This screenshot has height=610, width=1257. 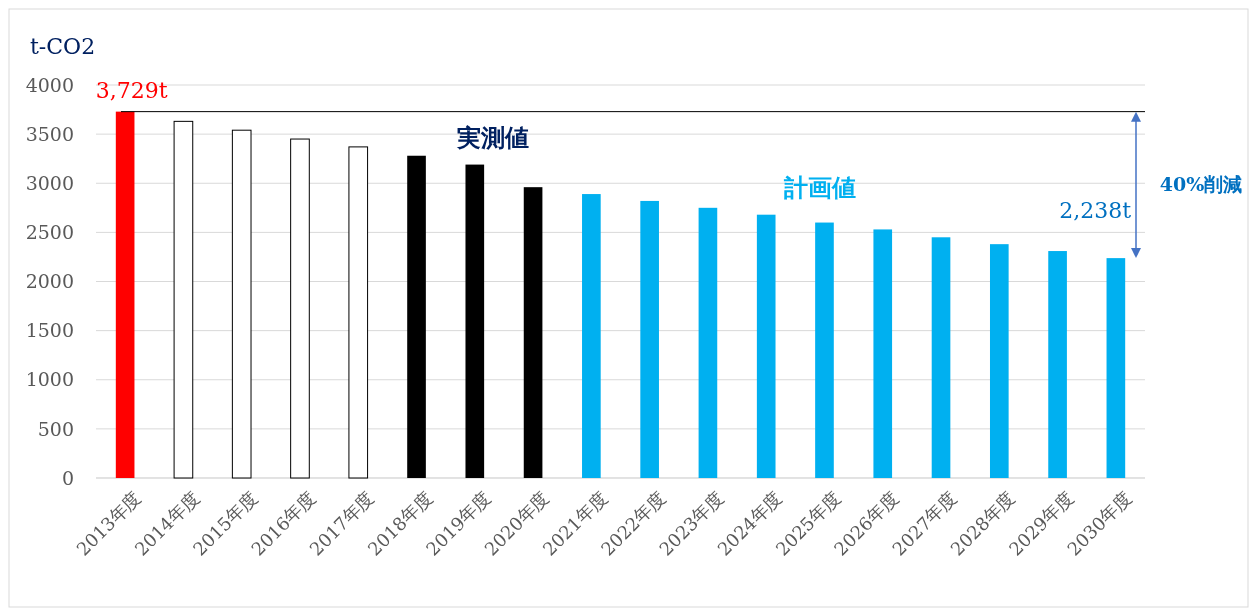 I want to click on annotation: 計画値, so click(x=819, y=187).